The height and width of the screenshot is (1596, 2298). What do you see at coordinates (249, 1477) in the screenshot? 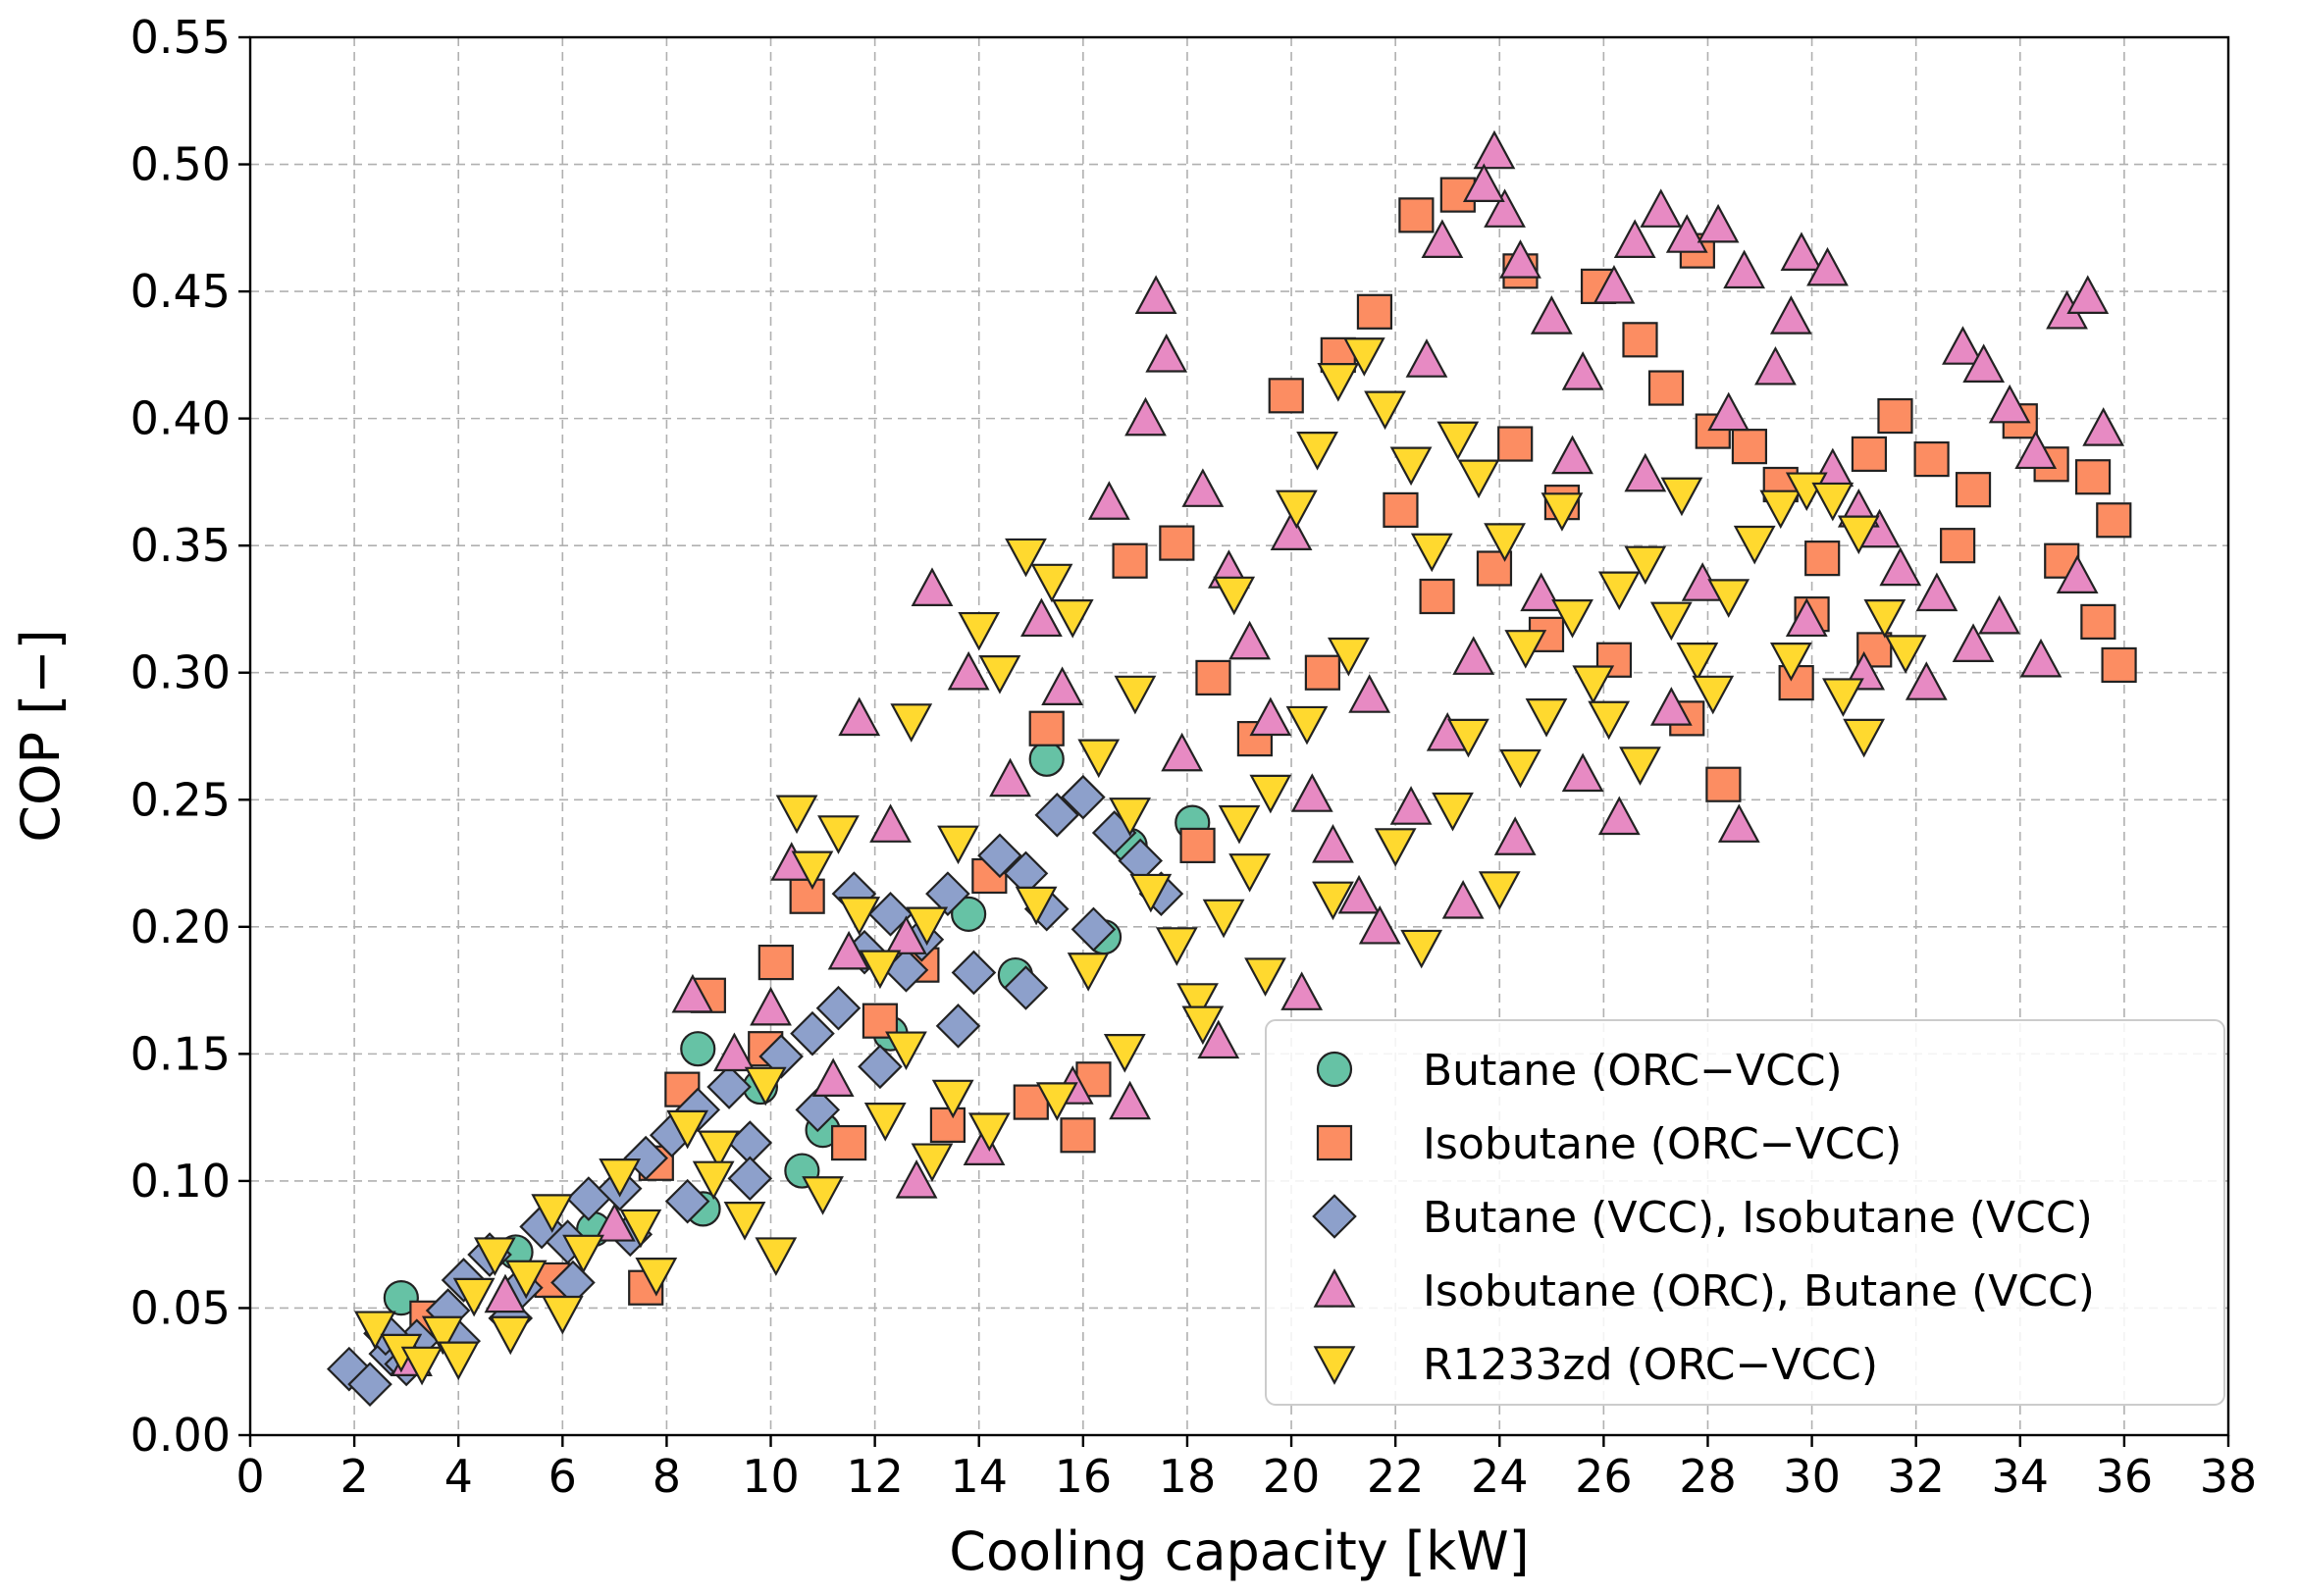
I see `x-tick-label: 0` at bounding box center [249, 1477].